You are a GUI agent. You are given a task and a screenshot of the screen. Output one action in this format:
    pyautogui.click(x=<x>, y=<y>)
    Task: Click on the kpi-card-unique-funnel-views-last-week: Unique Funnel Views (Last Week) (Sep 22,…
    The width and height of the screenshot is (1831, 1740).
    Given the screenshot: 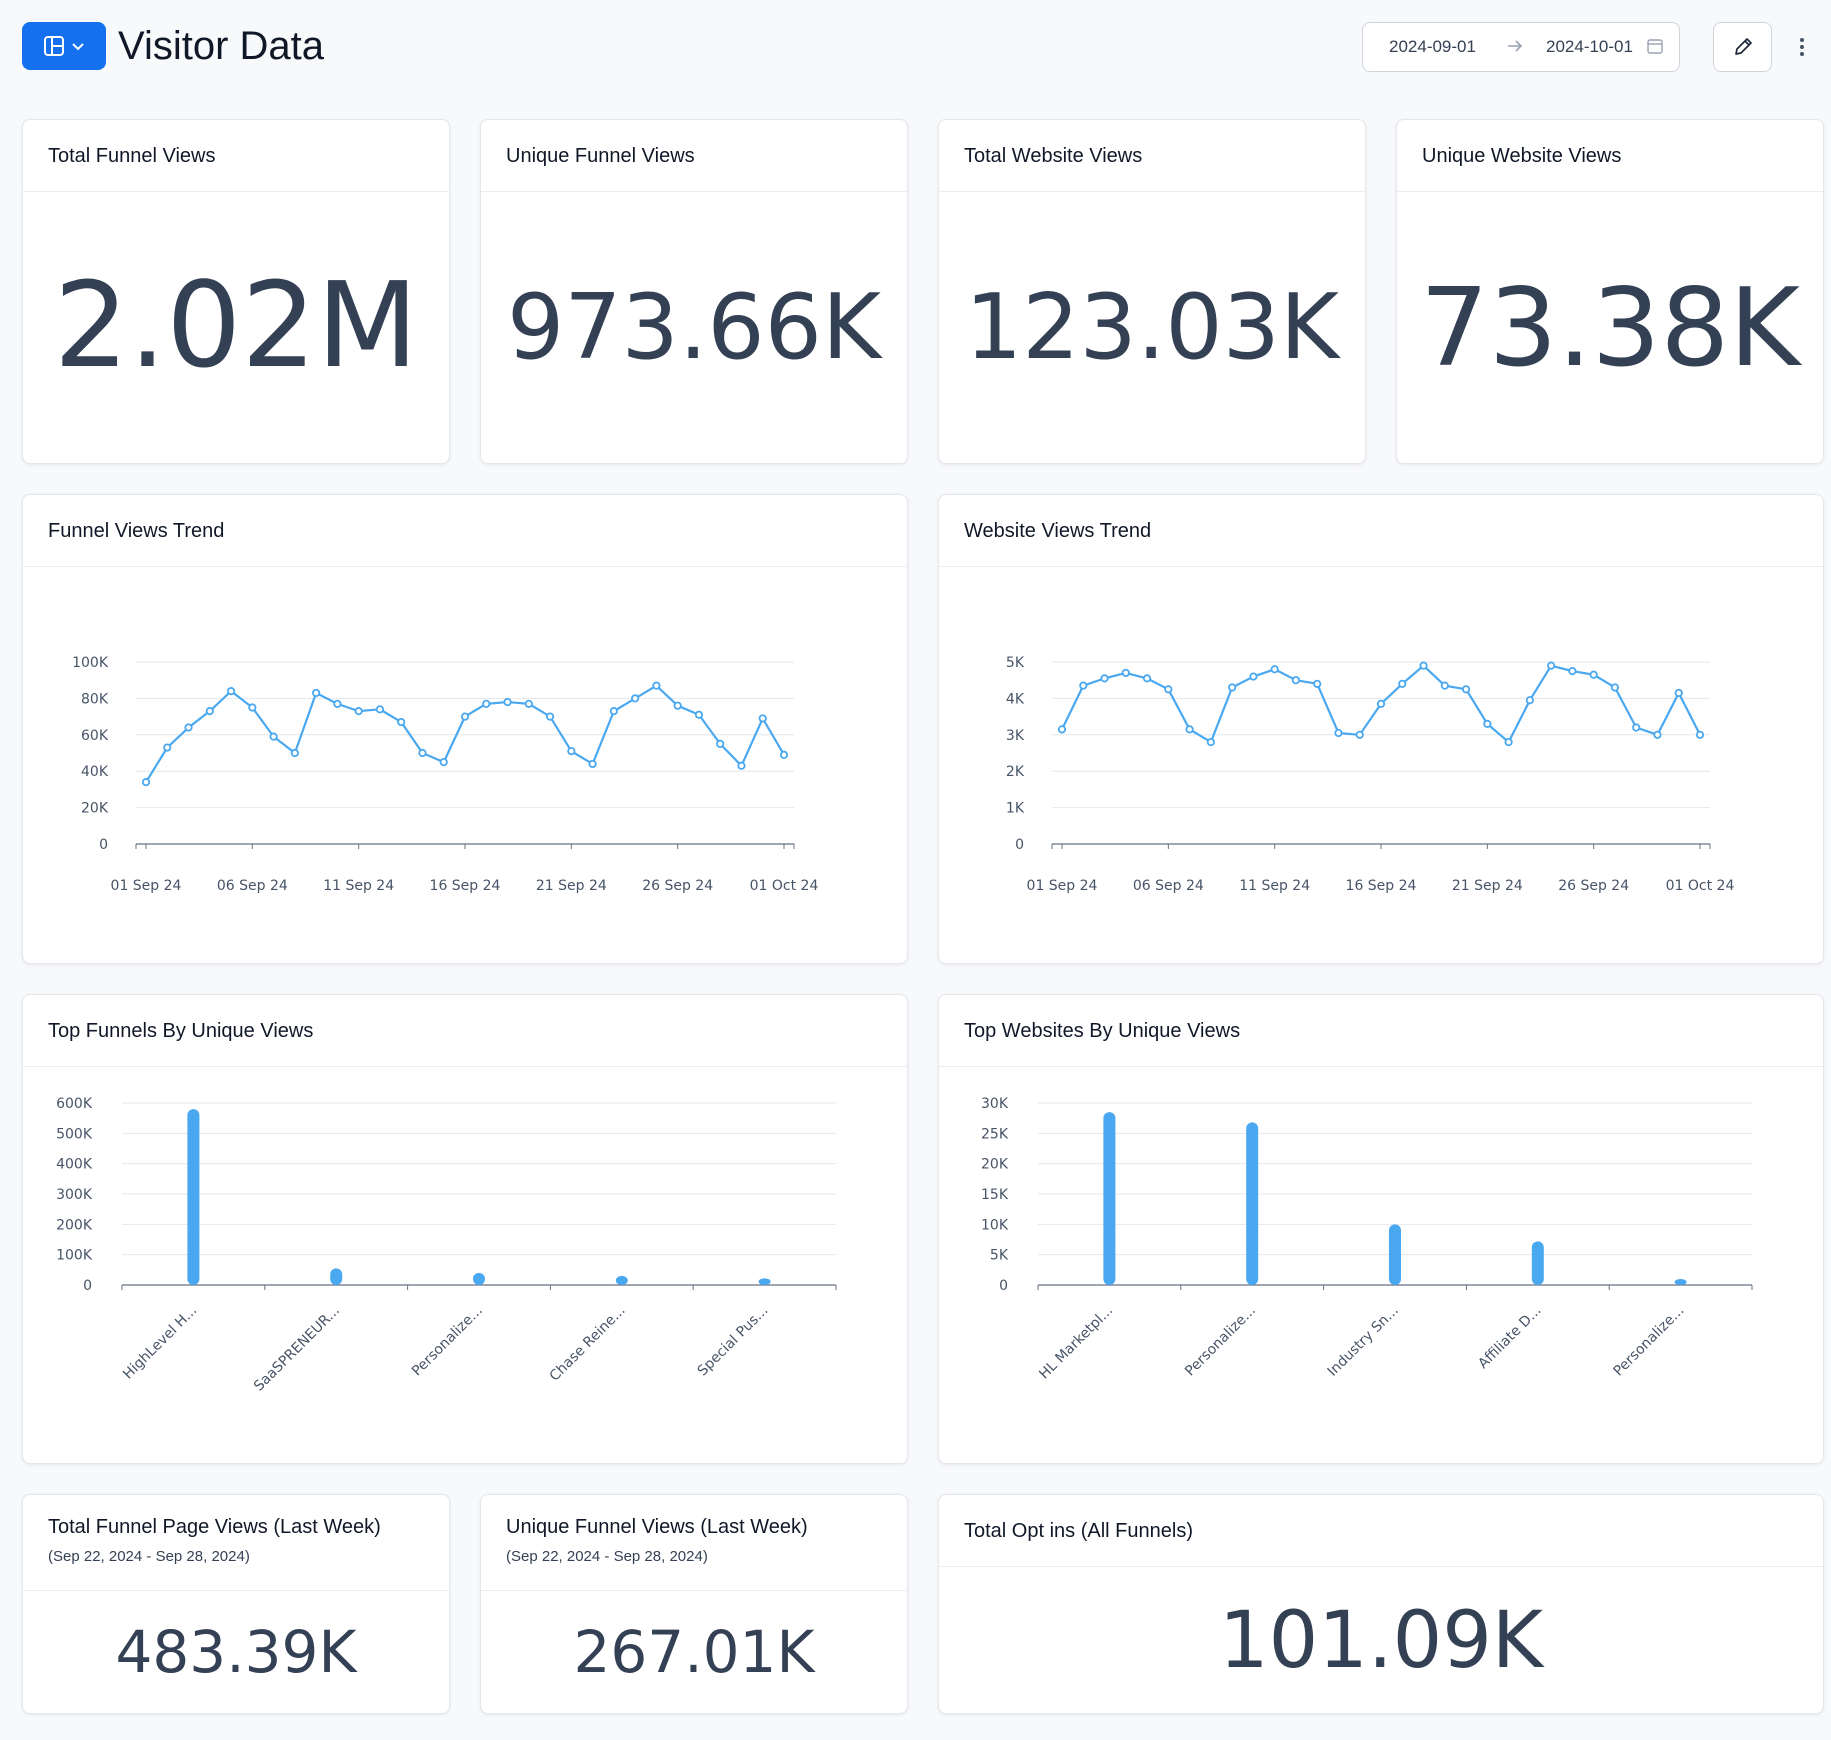 What is the action you would take?
    pyautogui.click(x=694, y=1604)
    